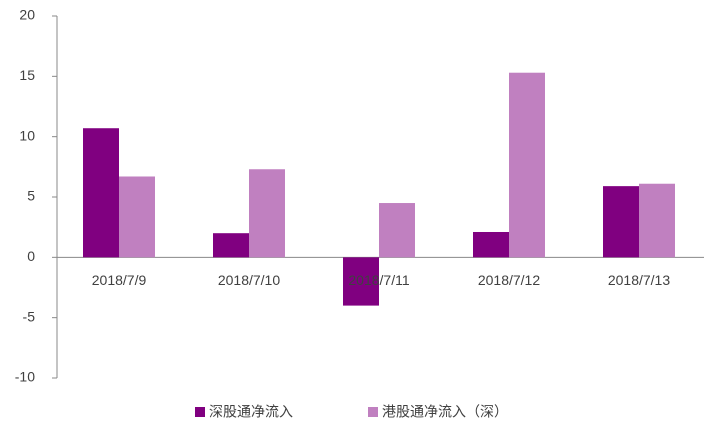 The image size is (711, 432). Describe the element at coordinates (29, 316) in the screenshot. I see `y-tick-label: -5` at that location.